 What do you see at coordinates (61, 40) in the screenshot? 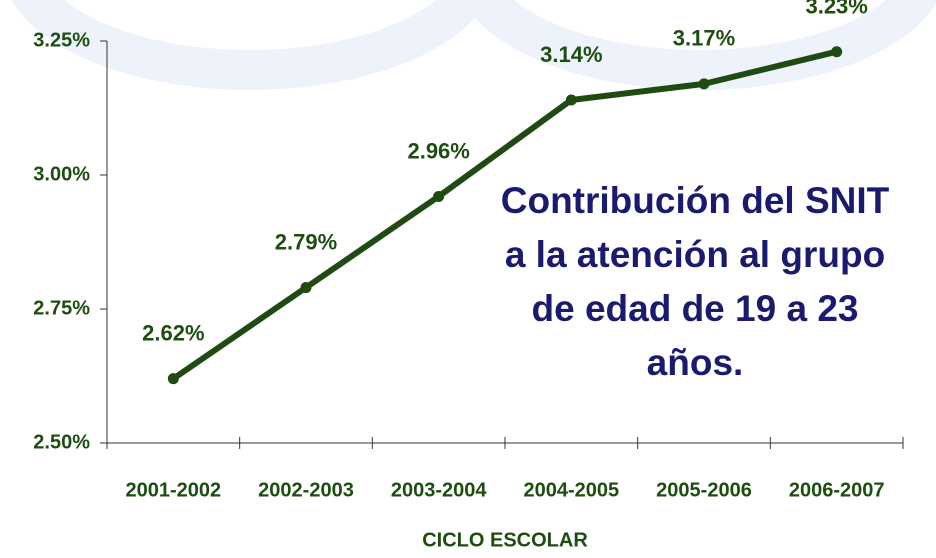
I see `y-tick-label: 3.25%` at bounding box center [61, 40].